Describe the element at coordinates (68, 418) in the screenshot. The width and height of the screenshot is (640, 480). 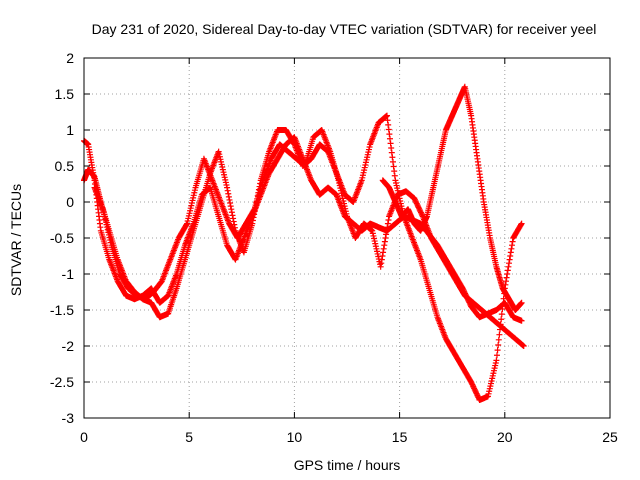
I see `y-tick-label: -3` at that location.